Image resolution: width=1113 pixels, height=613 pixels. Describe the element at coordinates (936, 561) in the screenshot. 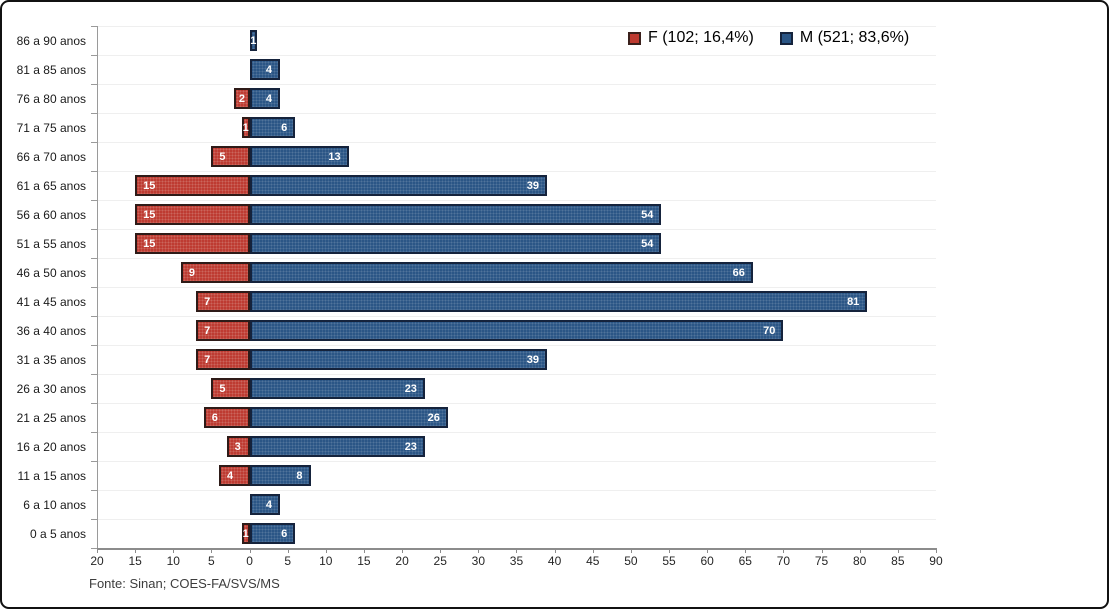

I see `x-axis-tick-label: 90` at that location.